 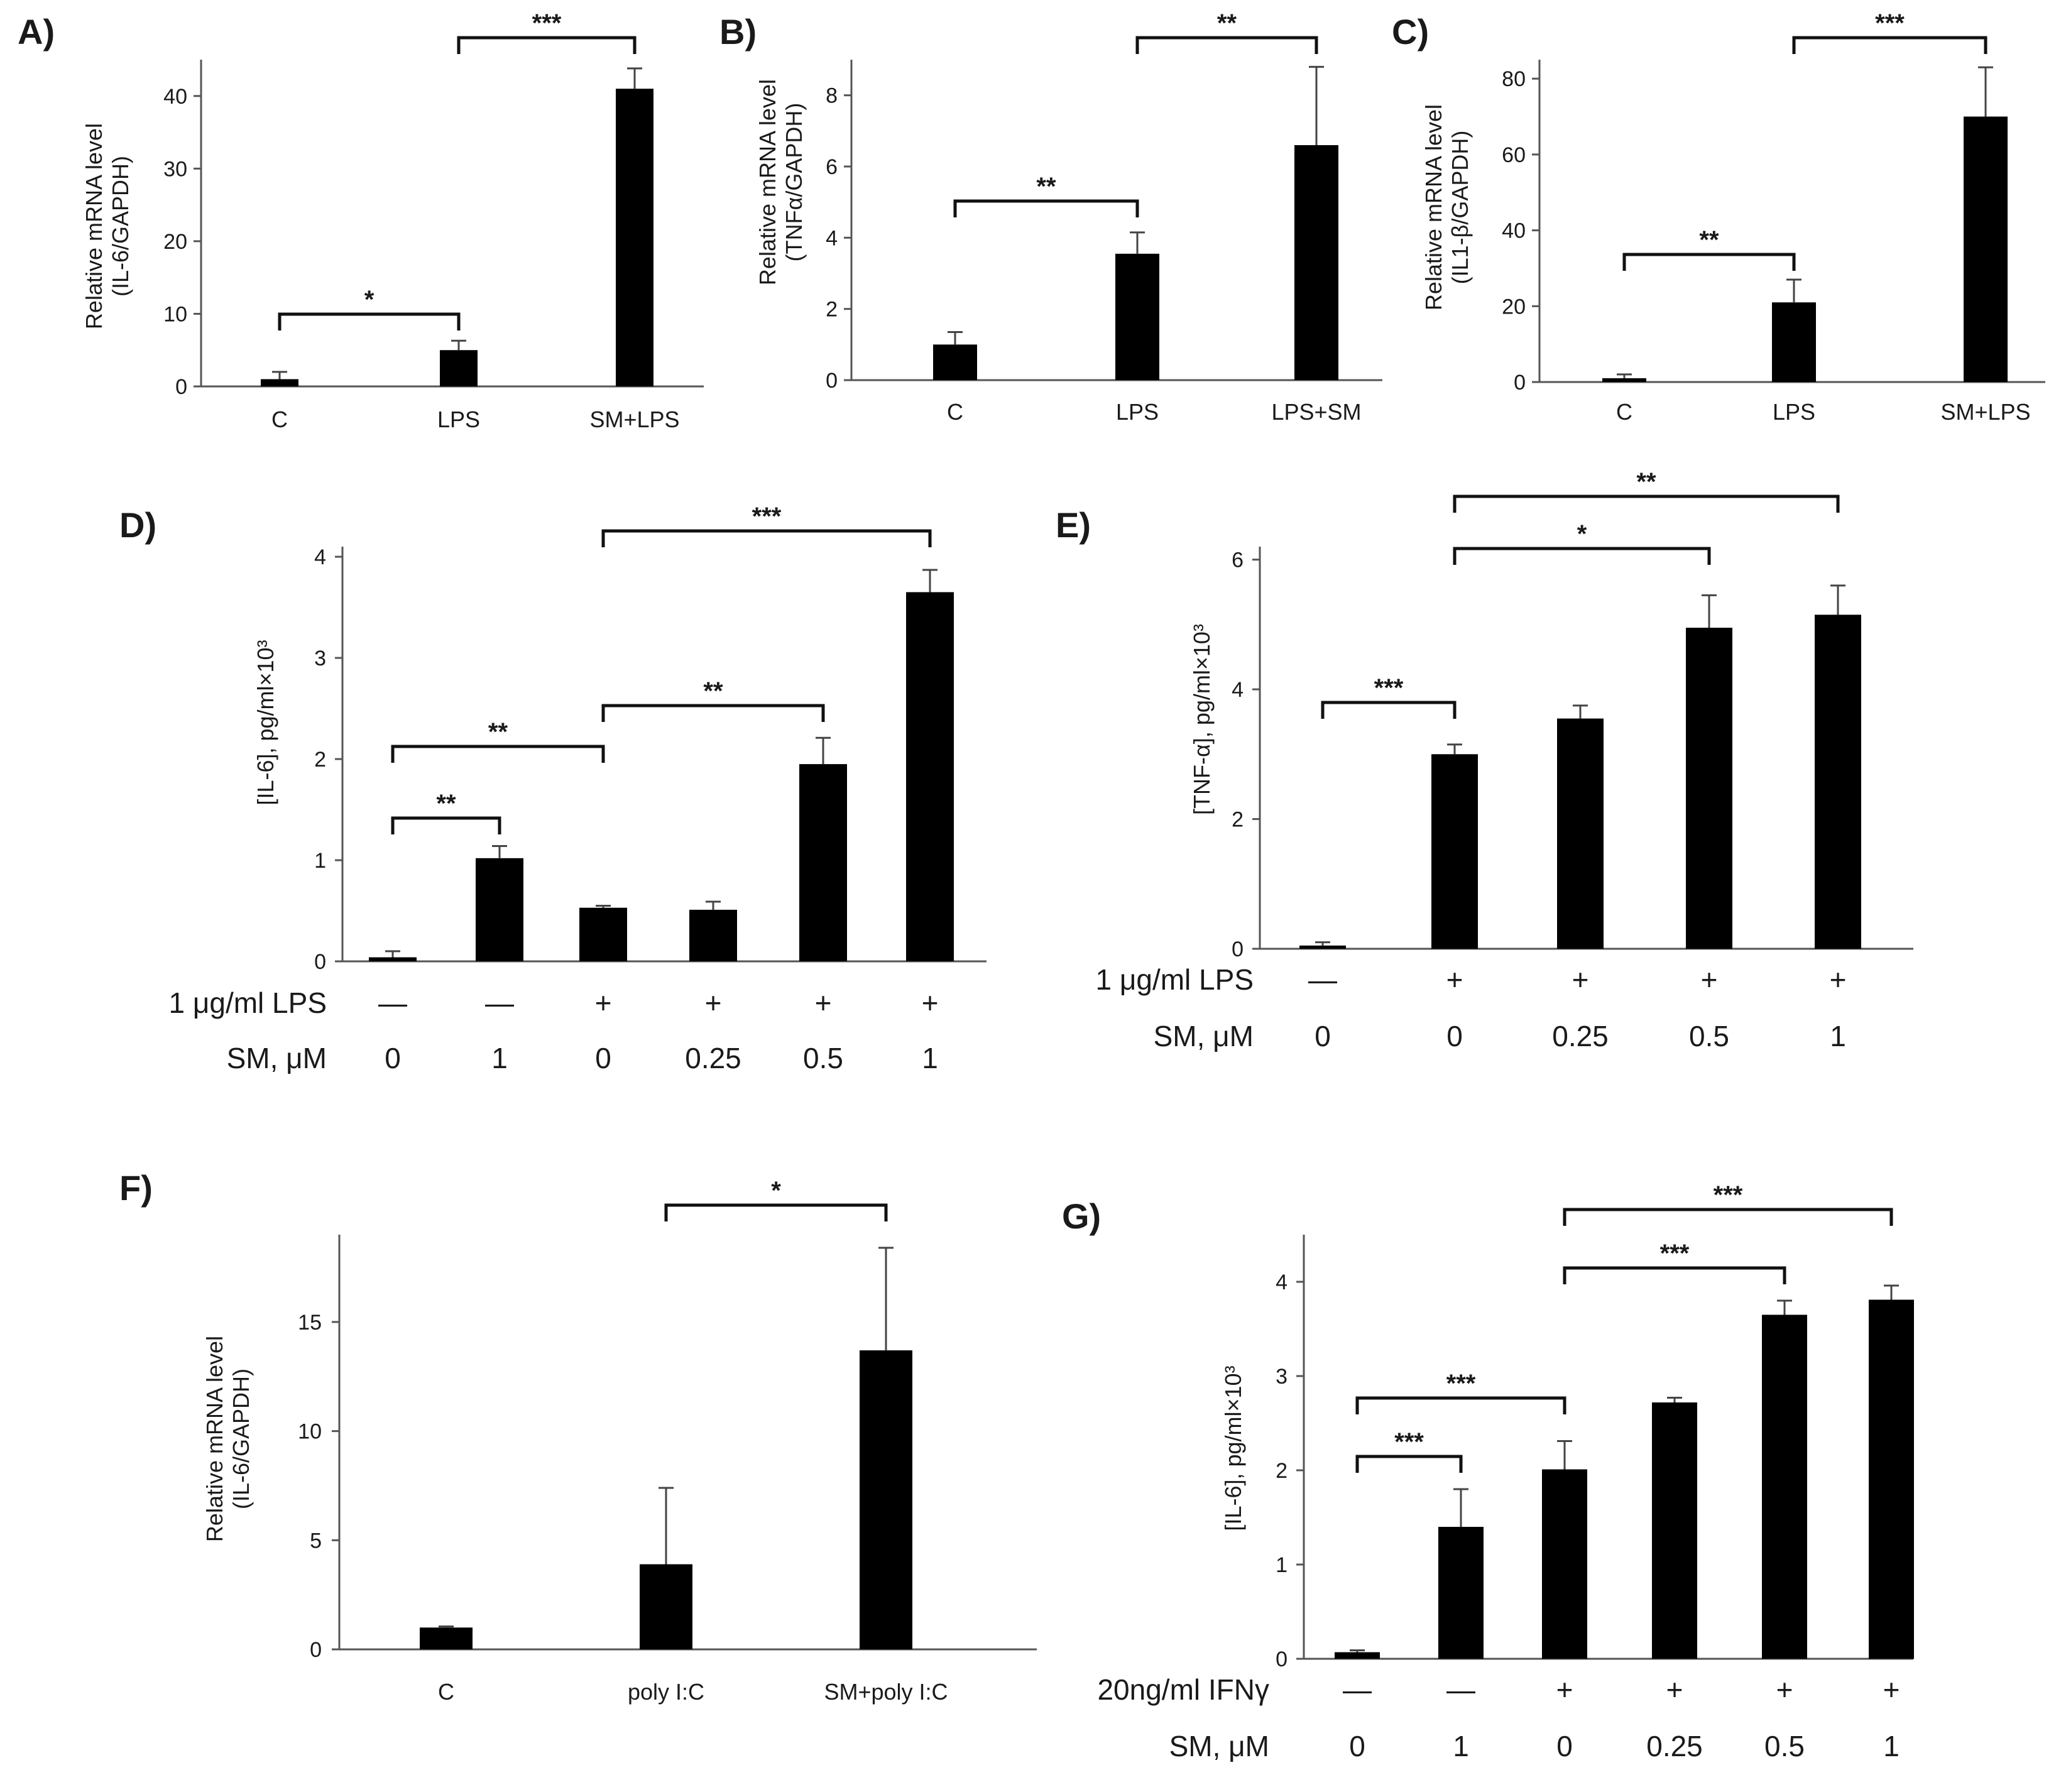 I want to click on y-tick-label: 8, so click(x=832, y=96).